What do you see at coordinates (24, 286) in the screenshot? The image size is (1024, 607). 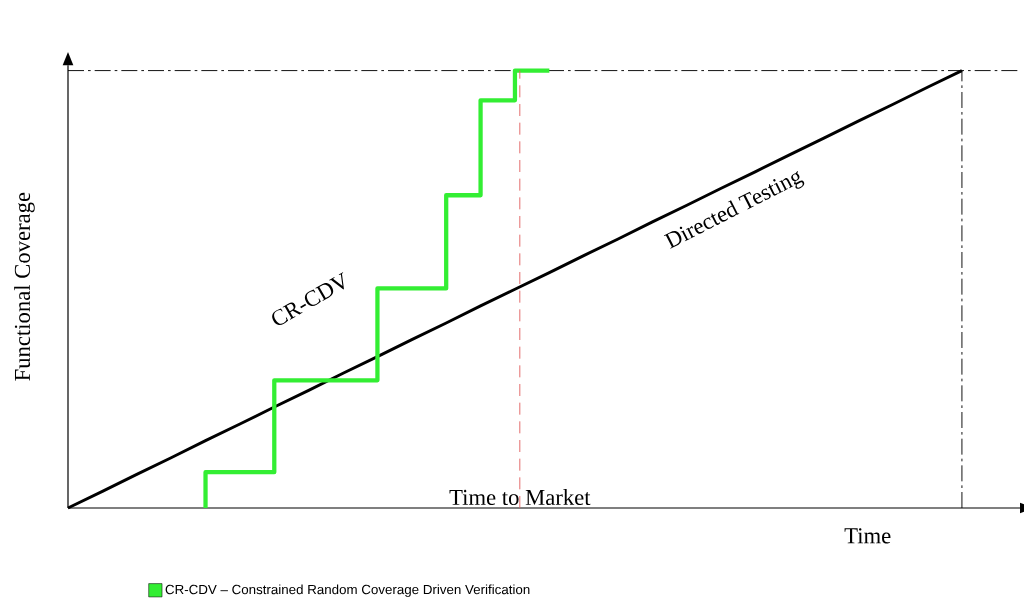 I see `y-axis-title: Functional Coverage` at bounding box center [24, 286].